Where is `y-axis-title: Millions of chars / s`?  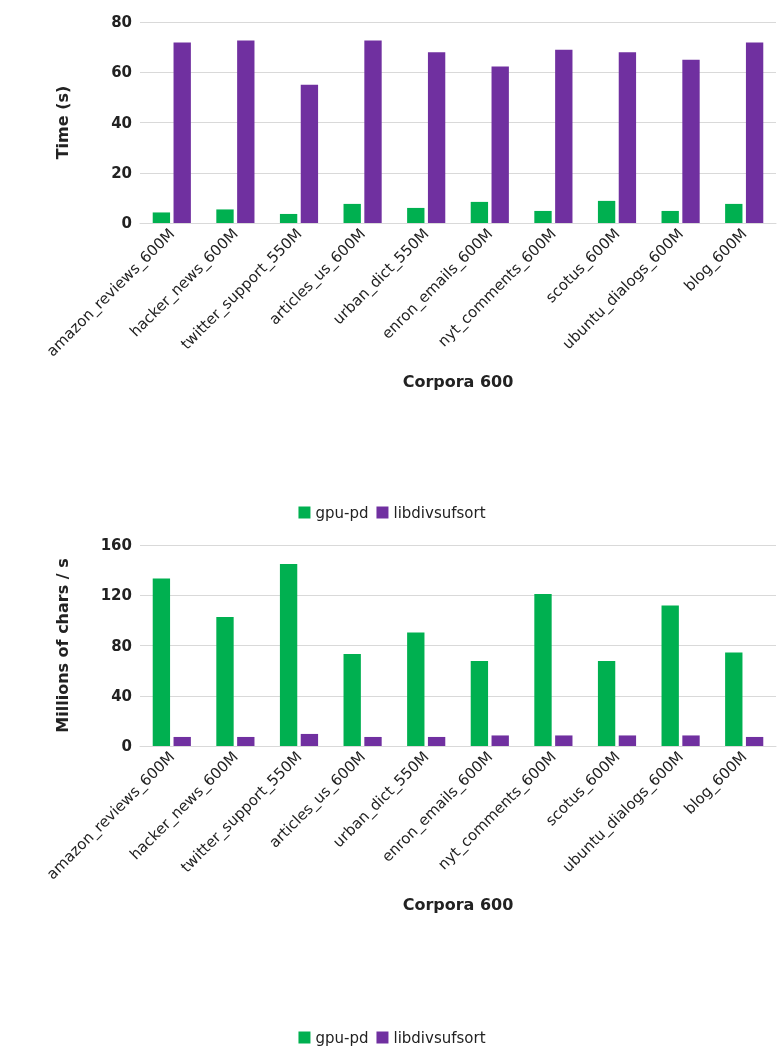 y-axis-title: Millions of chars / s is located at coordinates (62, 645).